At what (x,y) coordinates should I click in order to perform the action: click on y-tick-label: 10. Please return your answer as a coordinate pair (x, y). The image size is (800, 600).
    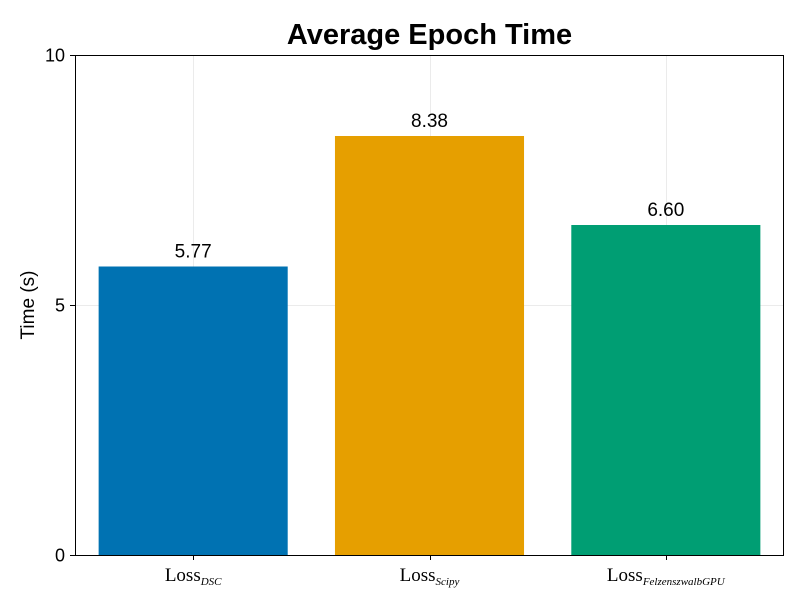
    Looking at the image, I should click on (55, 56).